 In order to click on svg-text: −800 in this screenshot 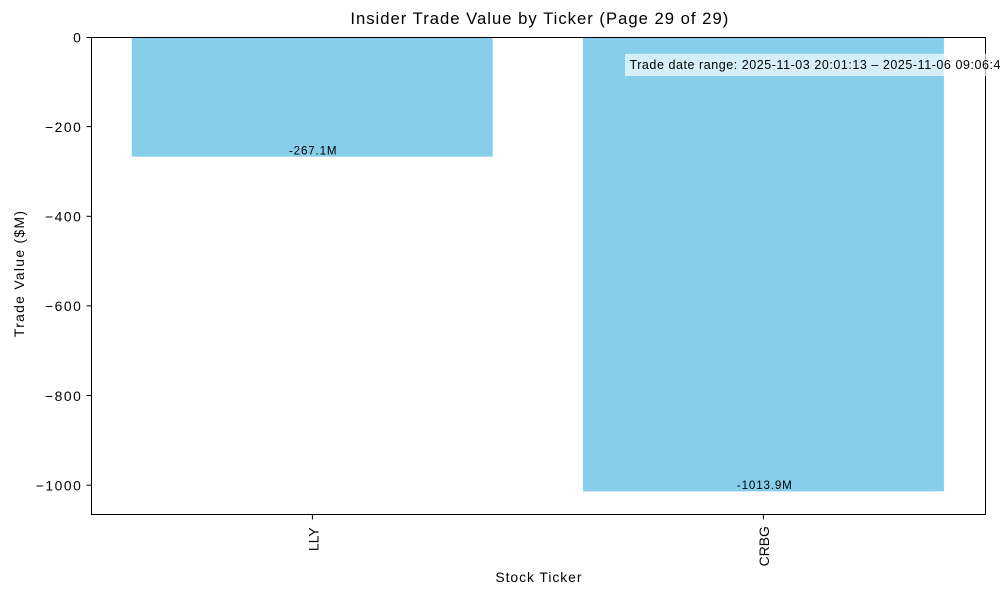, I will do `click(63, 396)`.